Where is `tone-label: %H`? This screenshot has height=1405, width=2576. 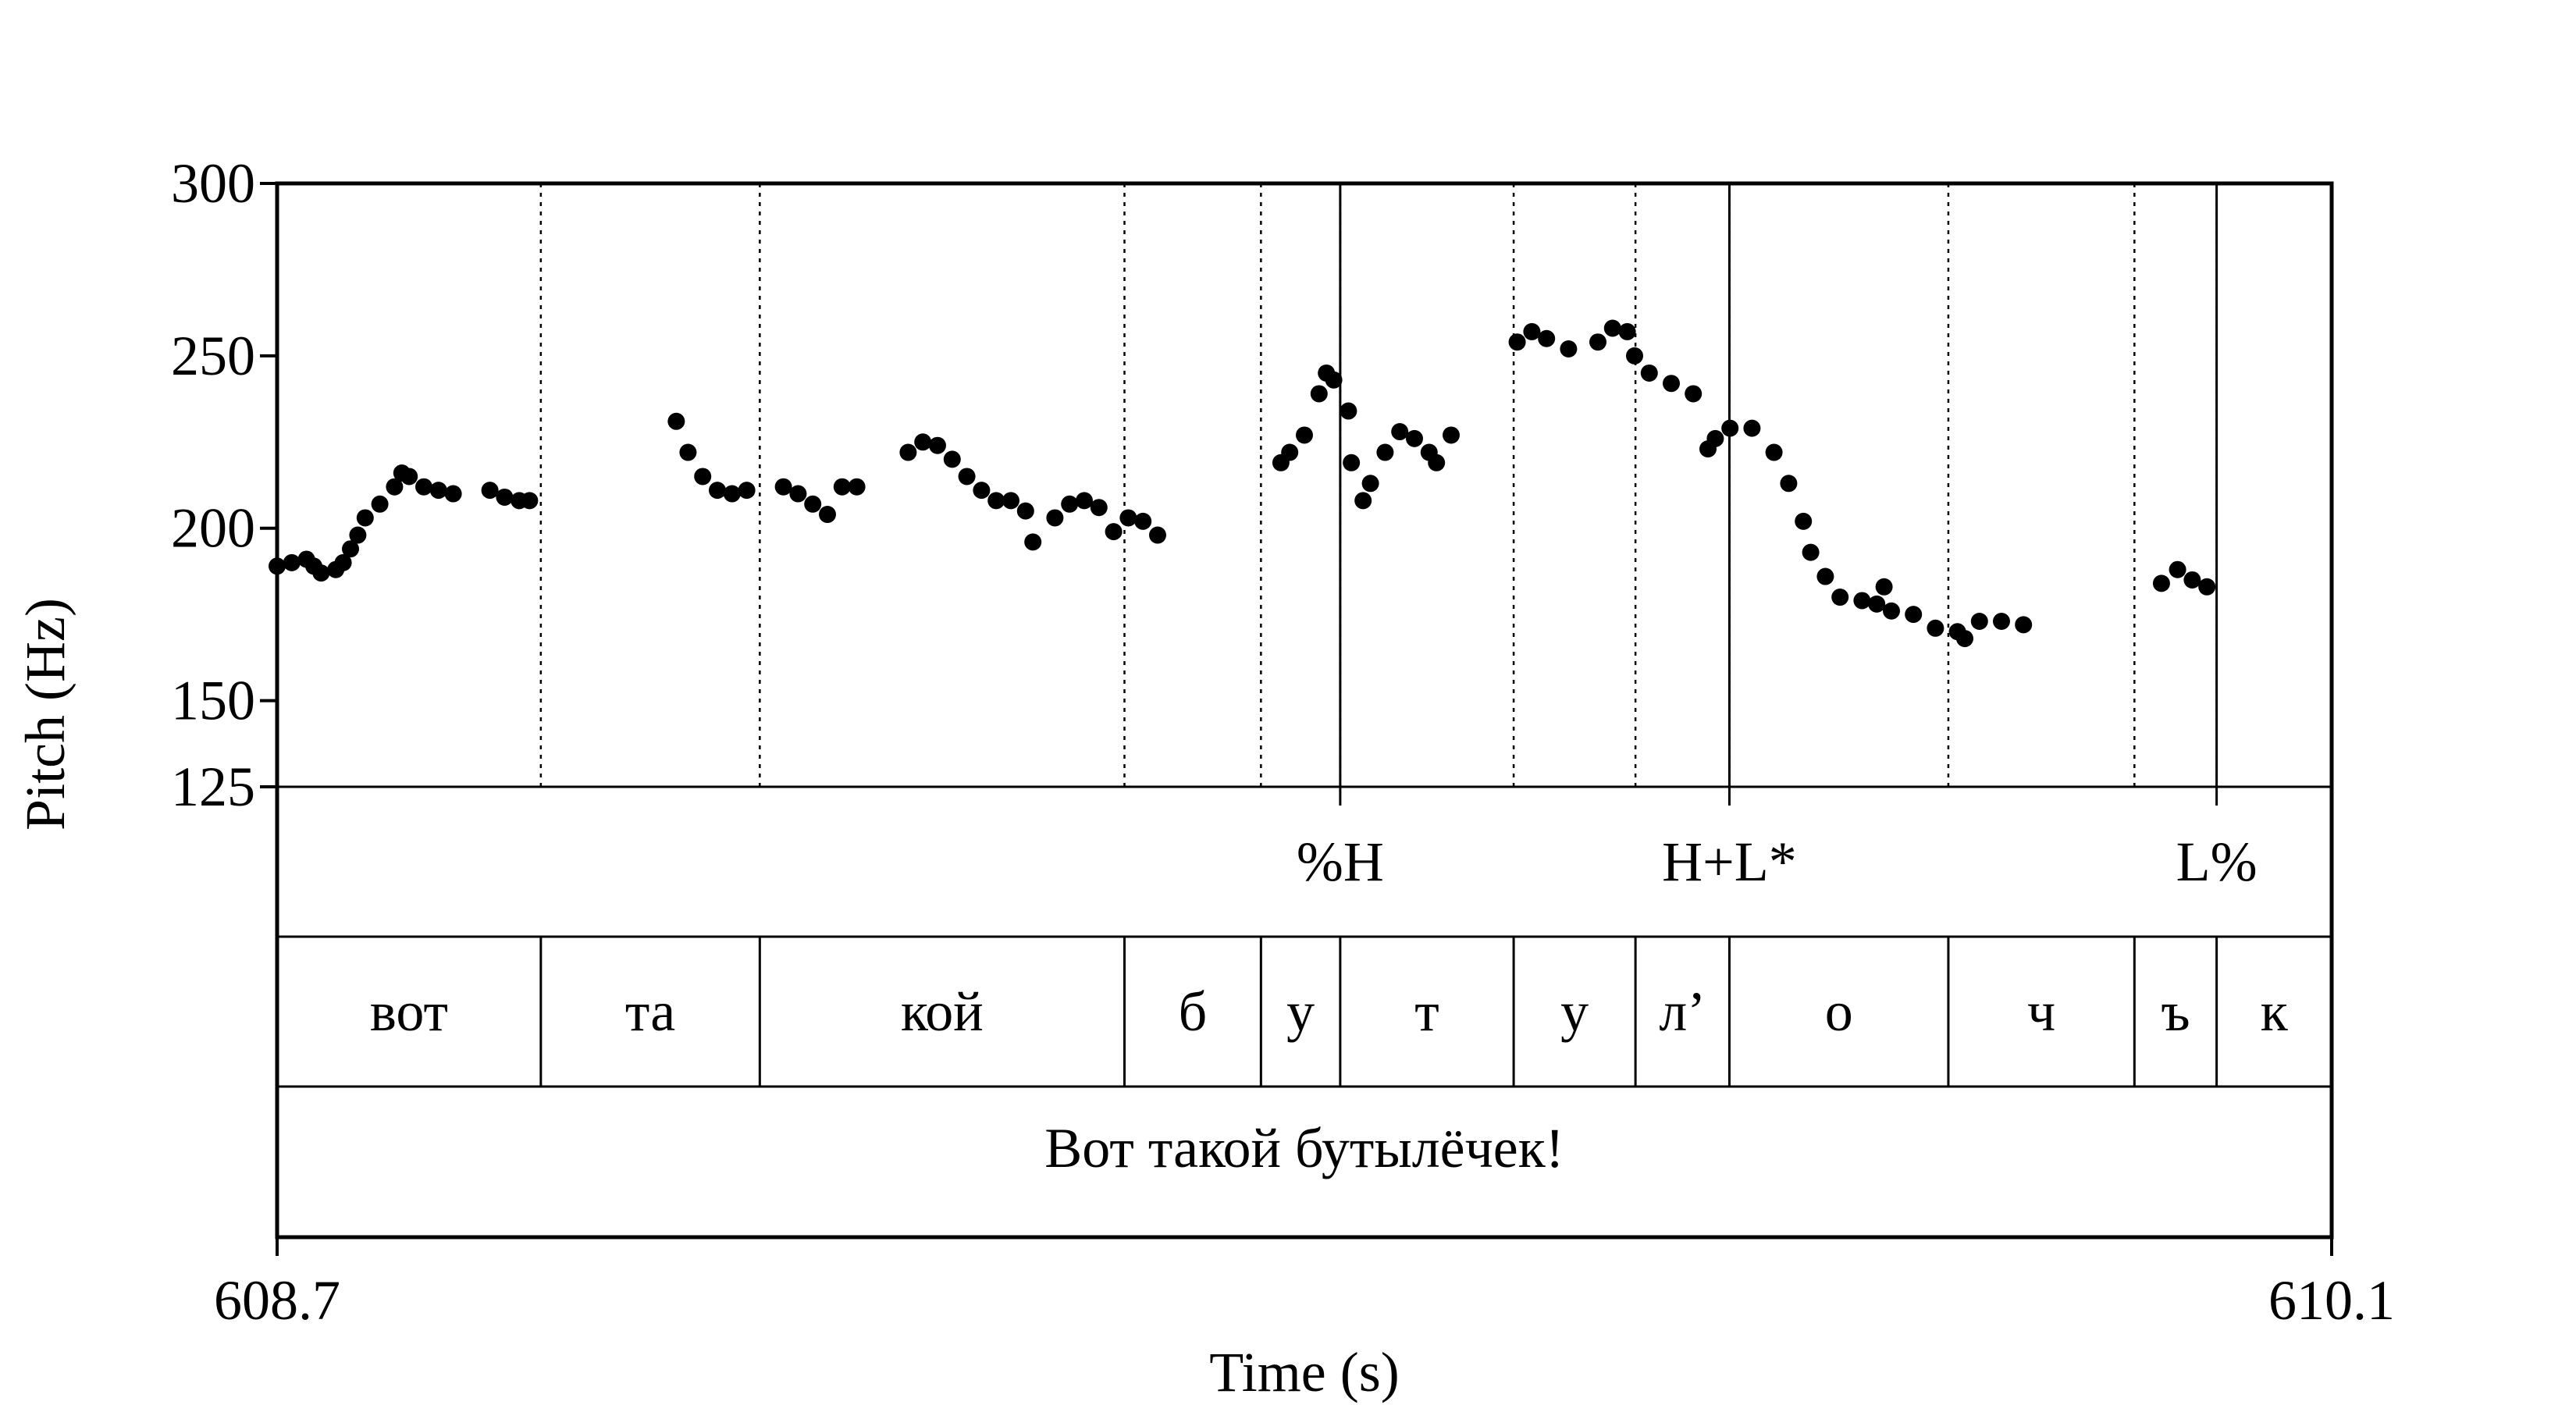
tone-label: %H is located at coordinates (1340, 862).